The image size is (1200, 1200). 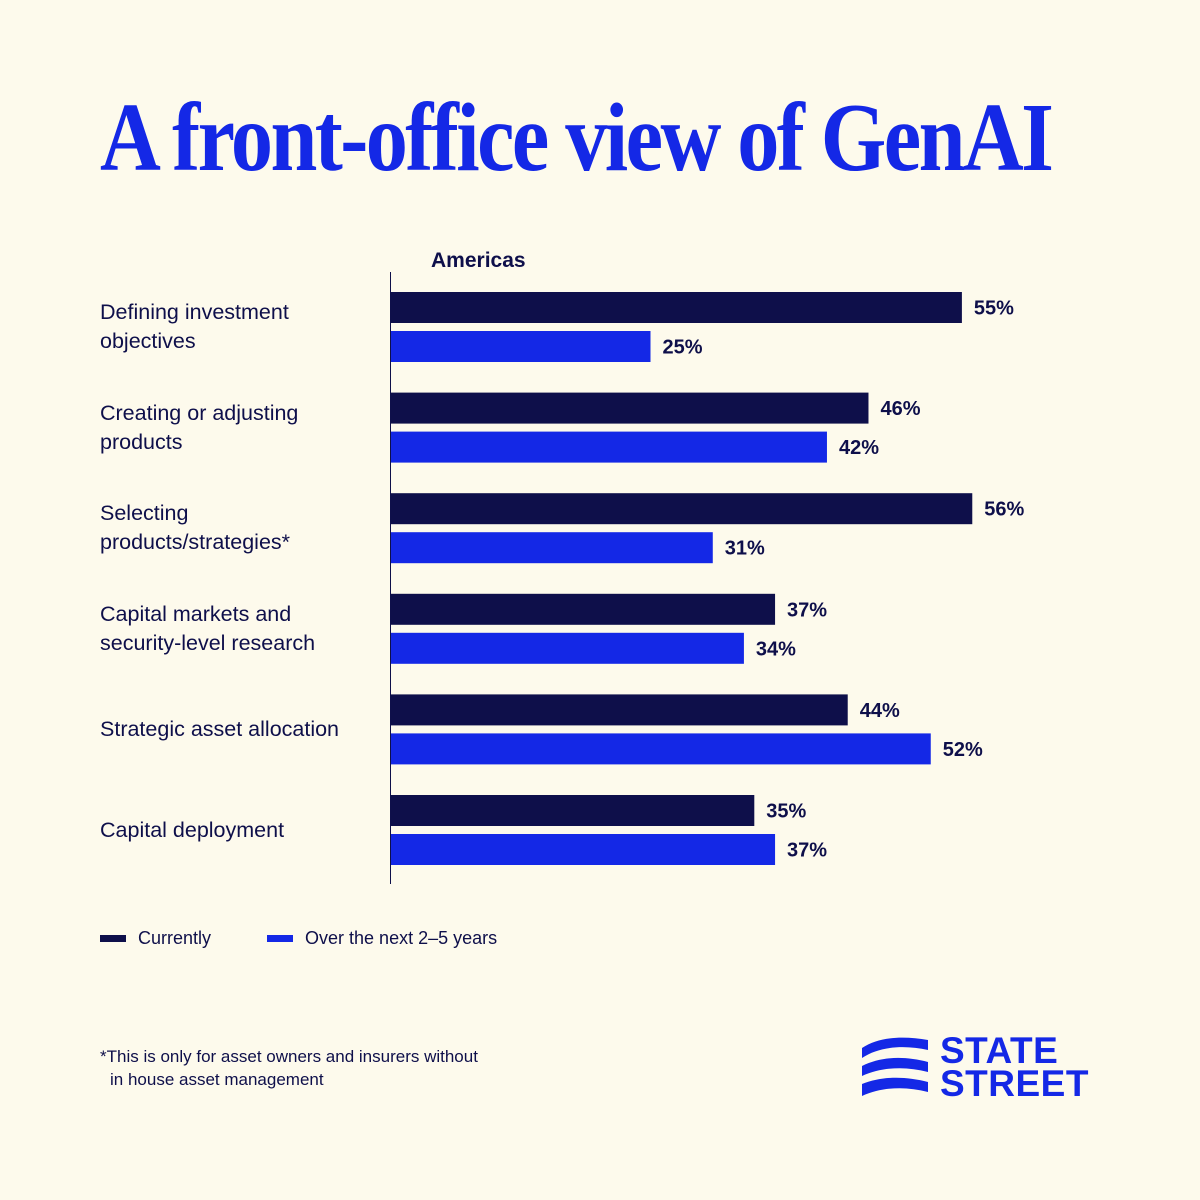 I want to click on logo-line-2: STREET, so click(x=1014, y=1083).